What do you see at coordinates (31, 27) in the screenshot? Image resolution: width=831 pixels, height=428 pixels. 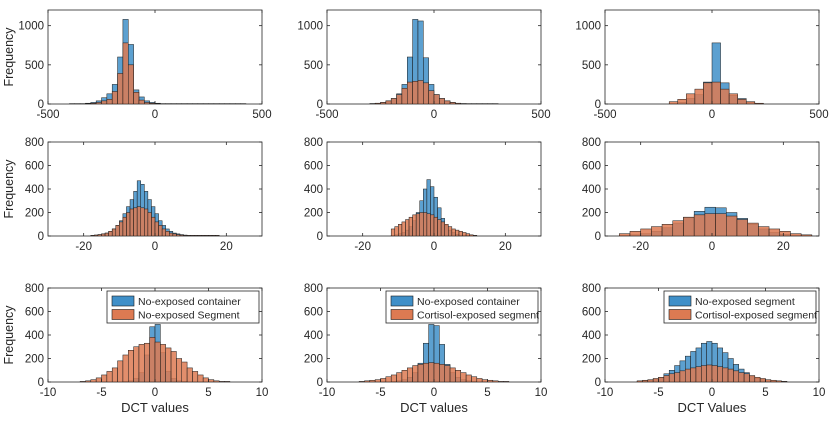 I see `y-tick-label: 1000` at bounding box center [31, 27].